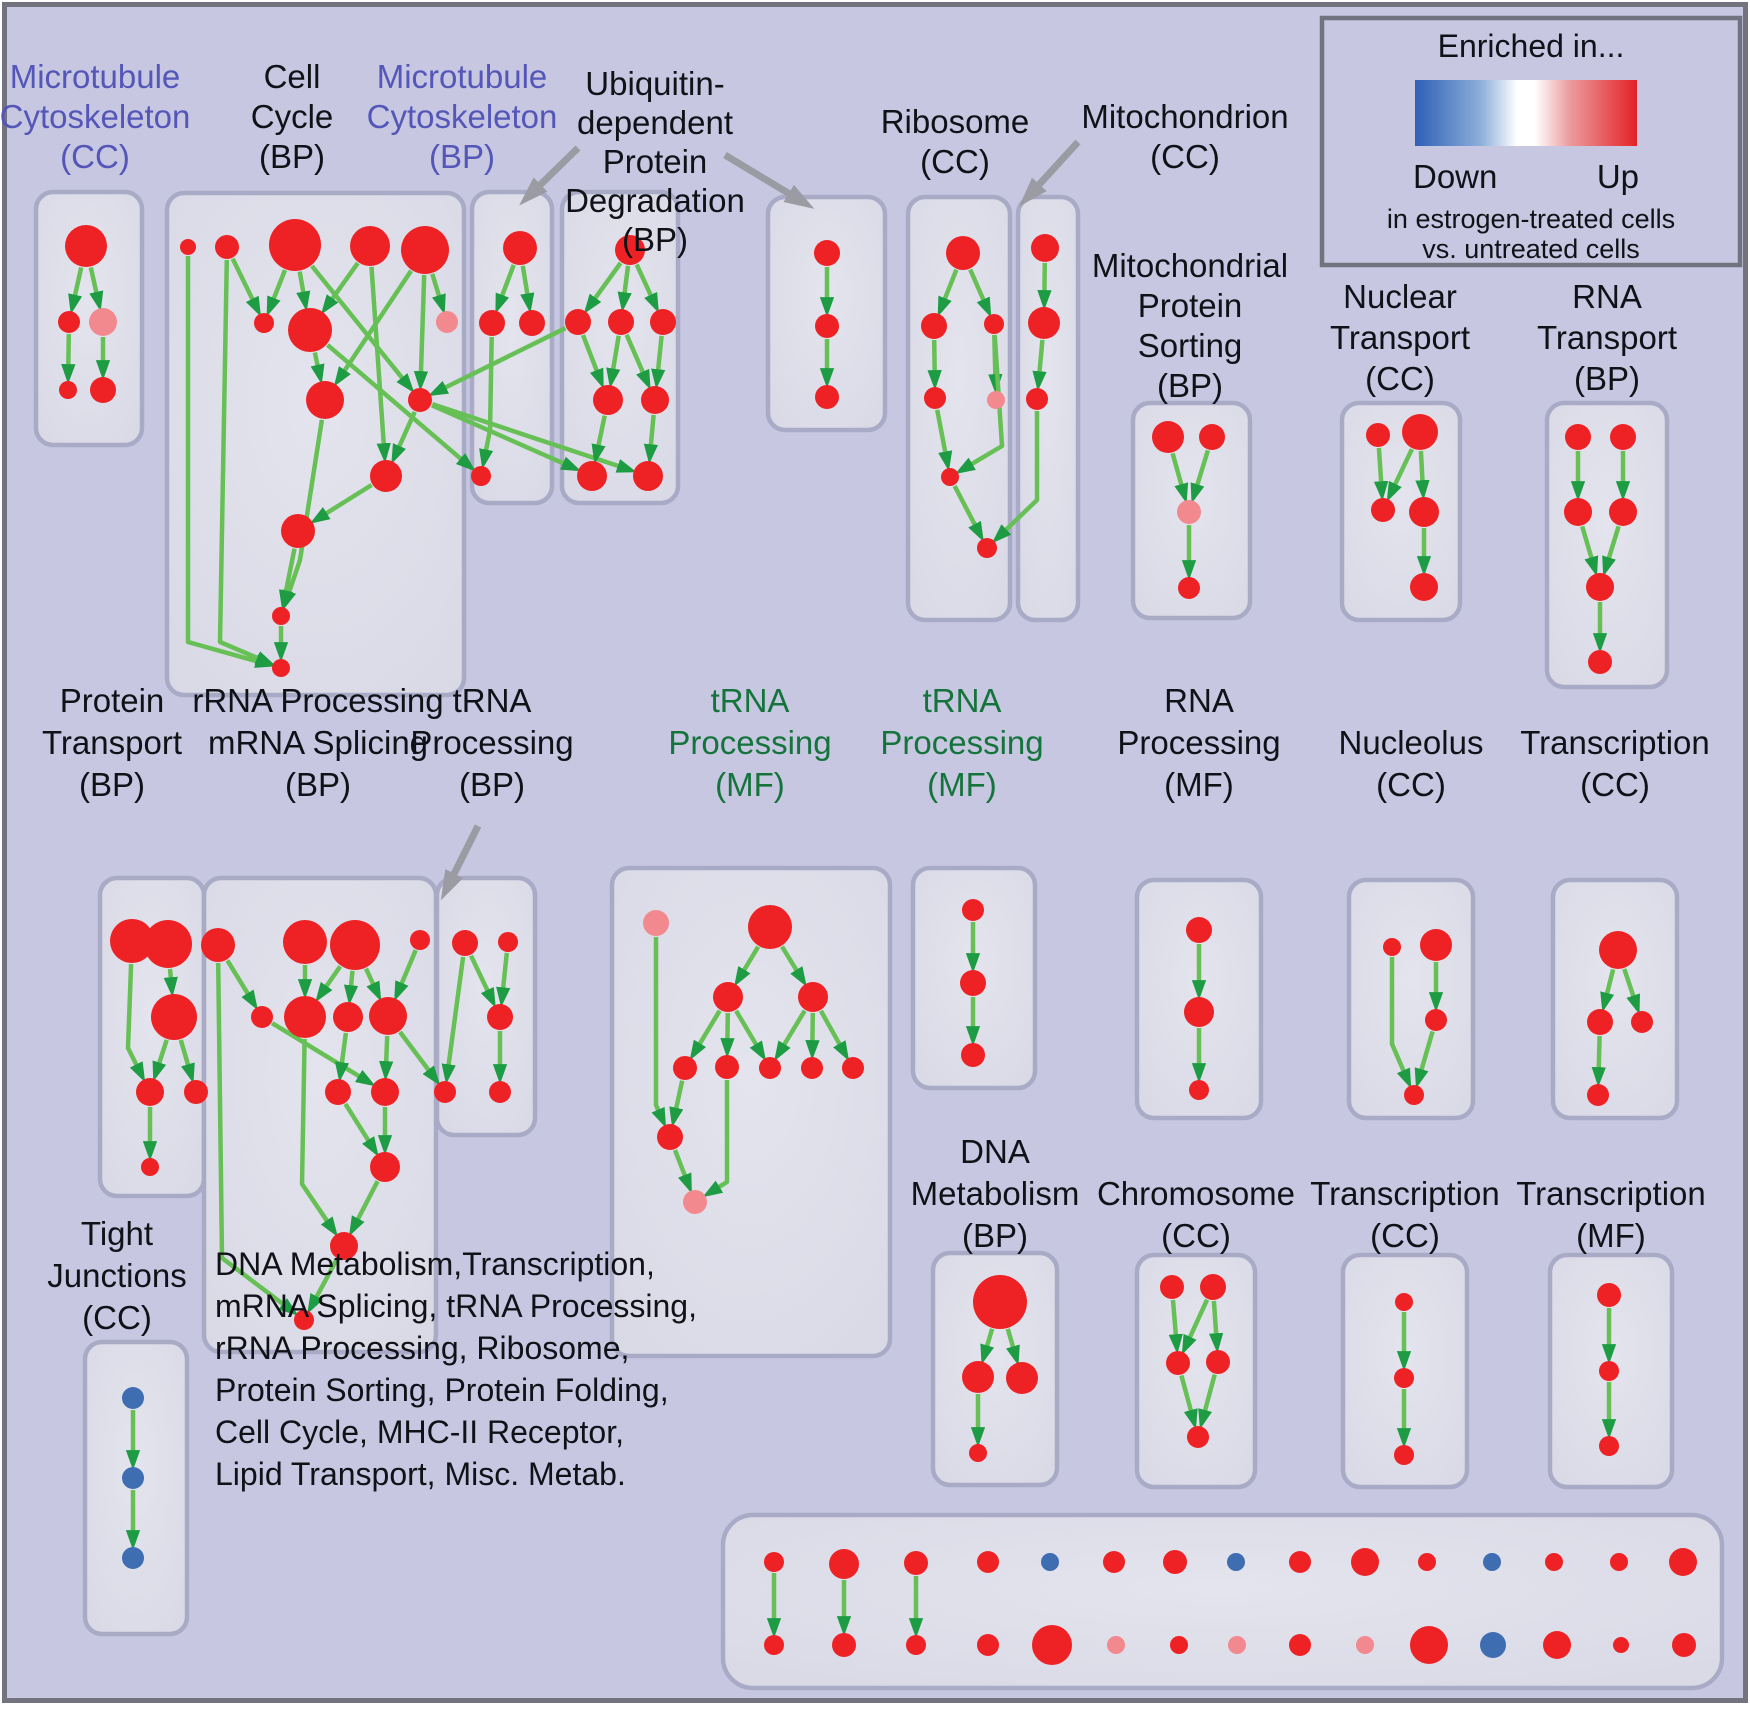 The image size is (1750, 1715). I want to click on cluster-label-rna-processing-line-1: Processing, so click(1198, 742).